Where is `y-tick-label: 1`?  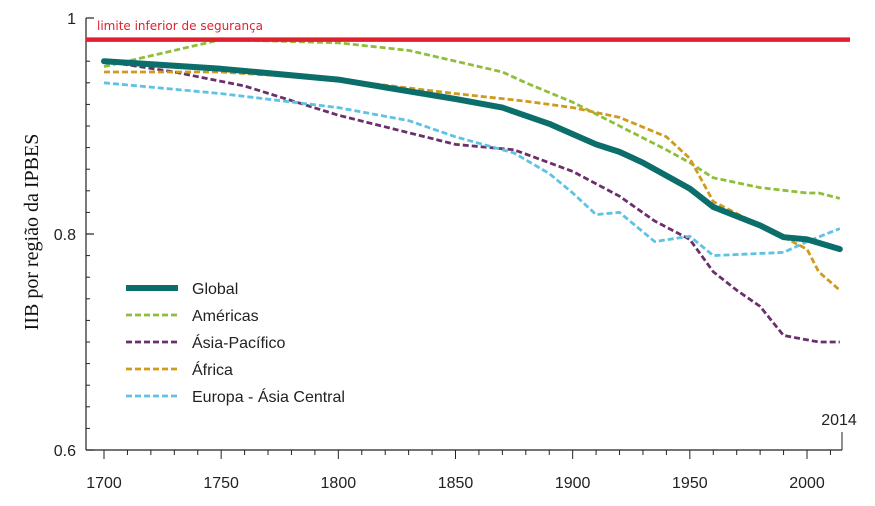 y-tick-label: 1 is located at coordinates (71, 19).